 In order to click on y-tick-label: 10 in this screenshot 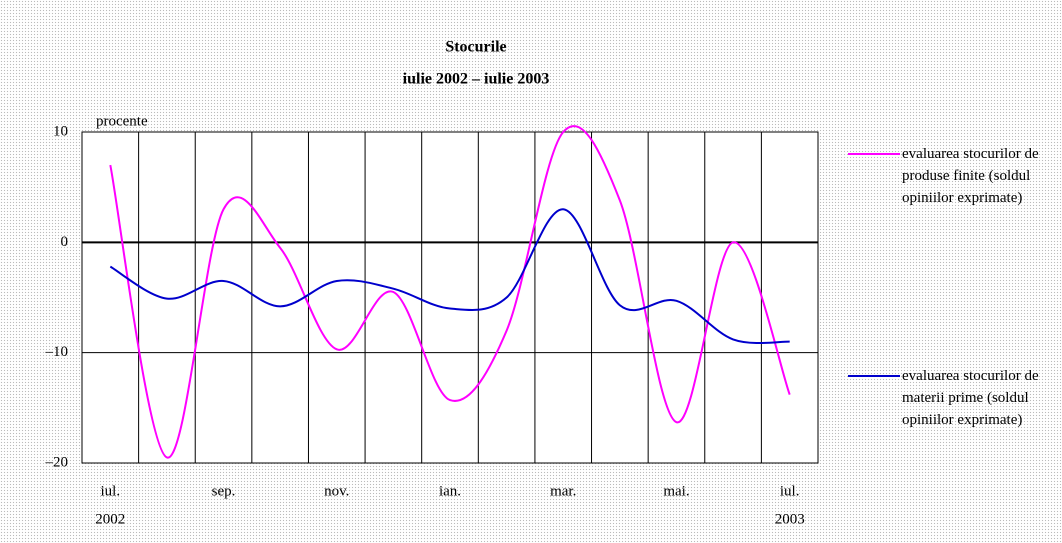, I will do `click(60, 131)`.